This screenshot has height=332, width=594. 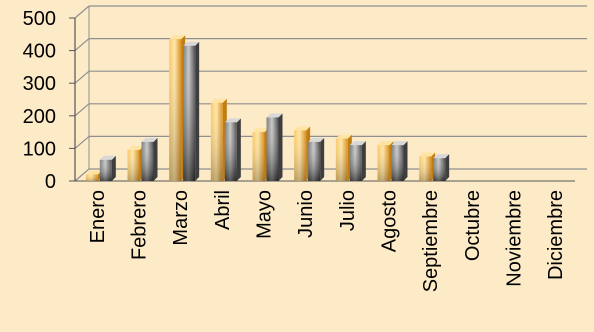 What do you see at coordinates (39, 19) in the screenshot?
I see `y-tick-label: 500` at bounding box center [39, 19].